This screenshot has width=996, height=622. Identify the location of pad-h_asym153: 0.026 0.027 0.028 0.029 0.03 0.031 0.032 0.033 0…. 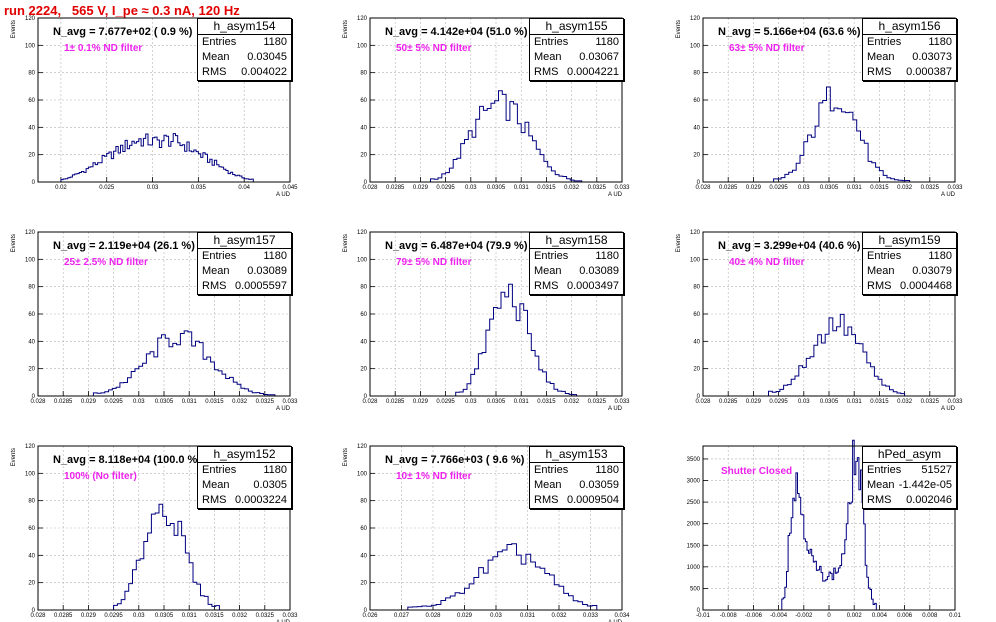
(486, 533).